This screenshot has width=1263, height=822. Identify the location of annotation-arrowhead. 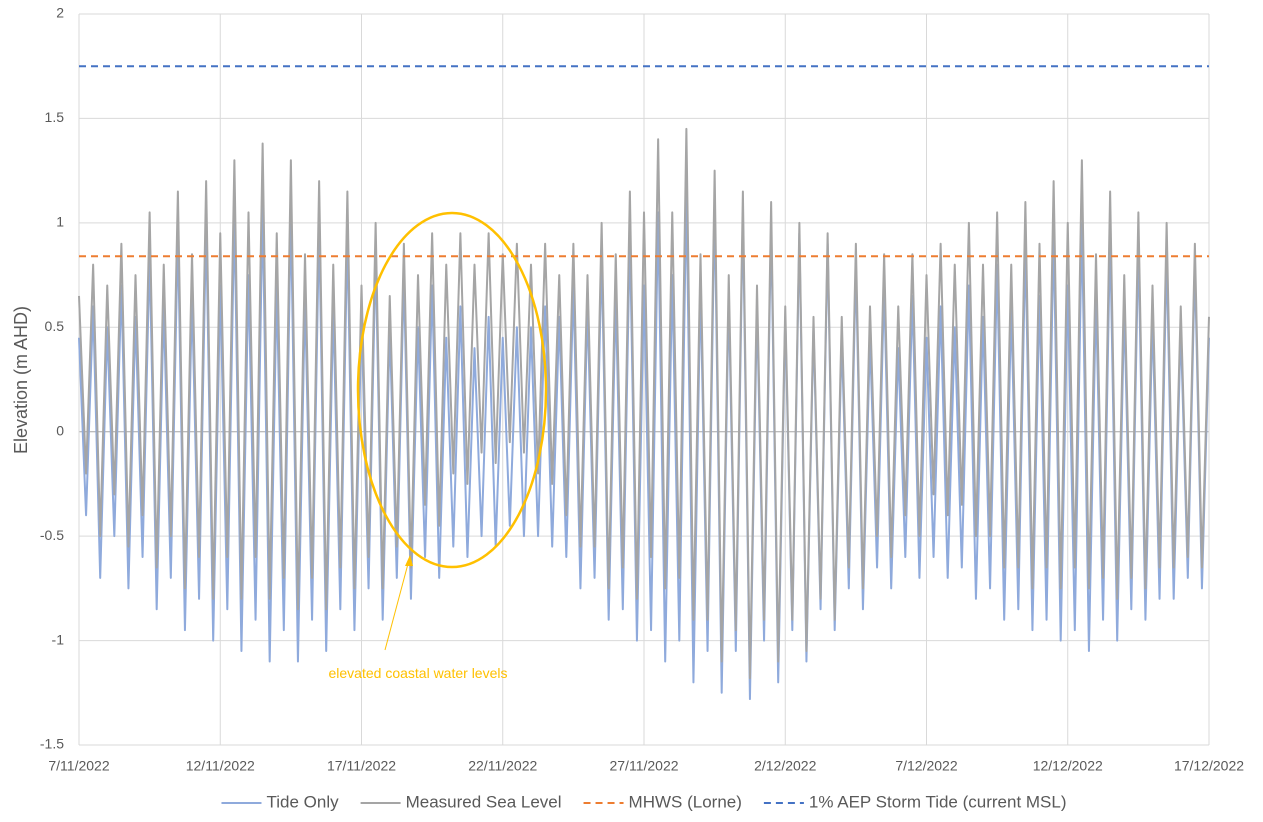
(409, 560).